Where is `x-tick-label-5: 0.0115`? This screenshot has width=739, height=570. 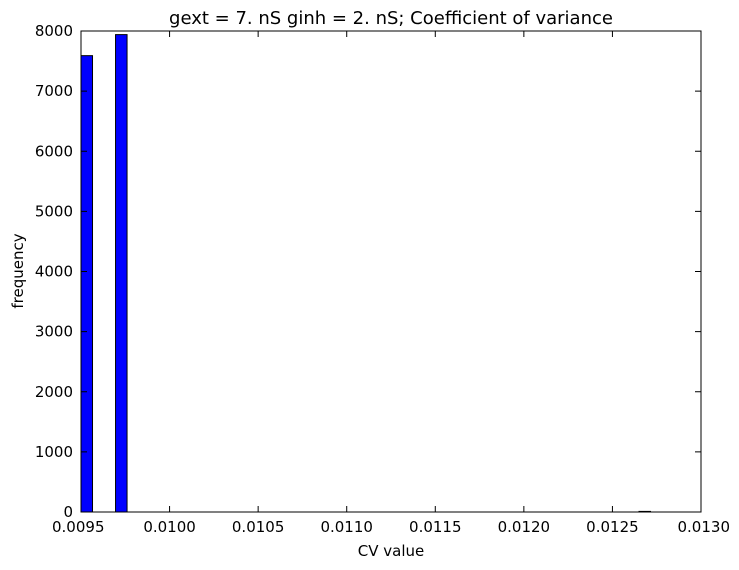 x-tick-label-5: 0.0115 is located at coordinates (435, 527).